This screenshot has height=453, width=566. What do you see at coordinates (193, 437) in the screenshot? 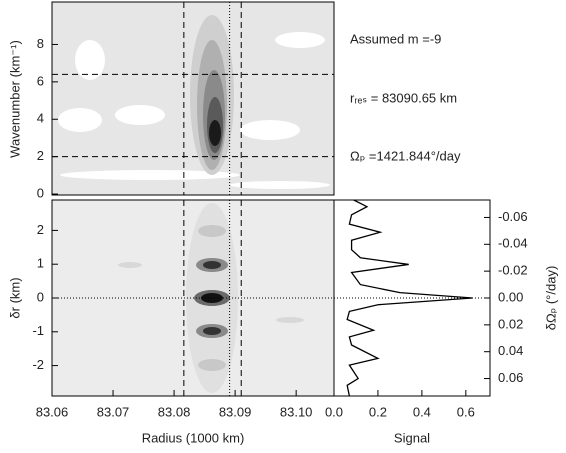
I see `x-axis-label: Radius (1000 km)` at bounding box center [193, 437].